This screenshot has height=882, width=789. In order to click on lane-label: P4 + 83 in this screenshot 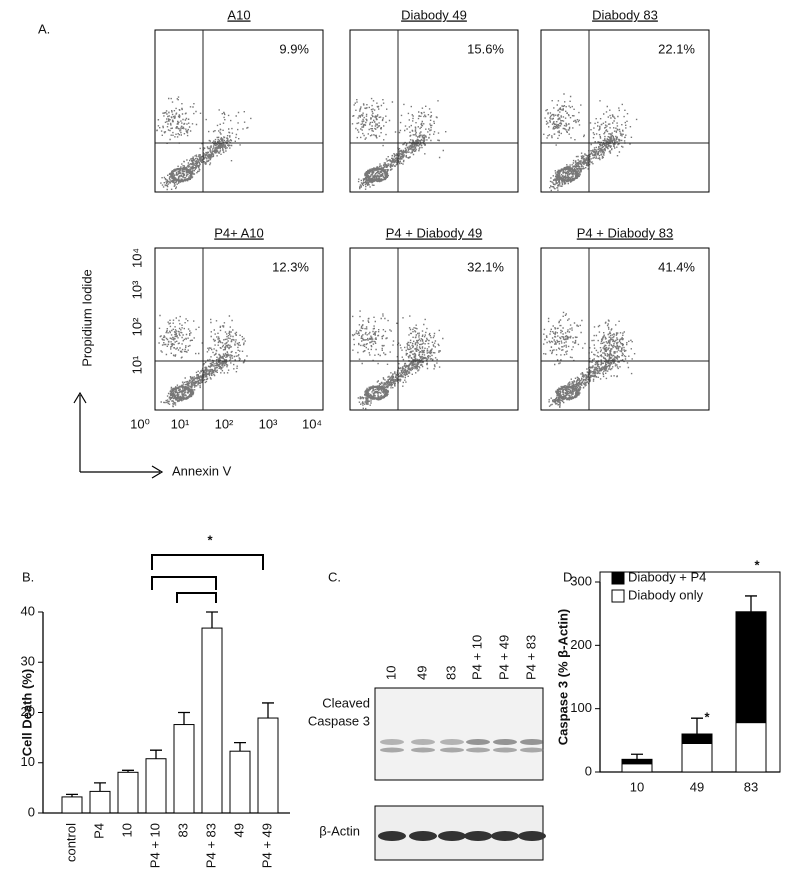, I will do `click(530, 657)`.